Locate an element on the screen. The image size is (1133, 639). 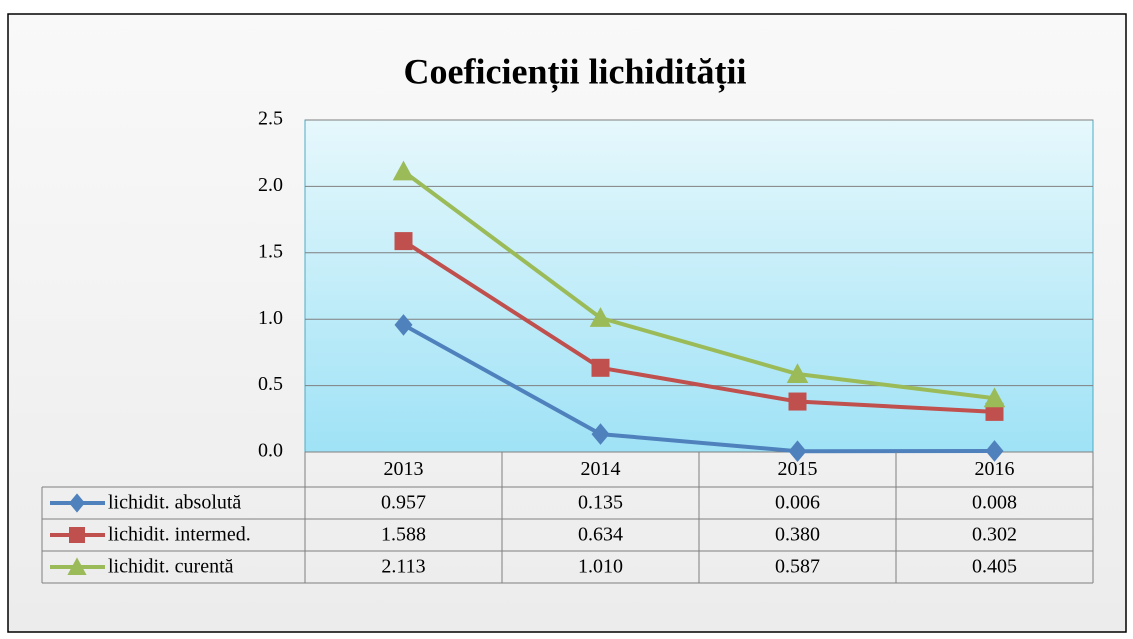
legend-label: lichidit. intermed. is located at coordinates (179, 535).